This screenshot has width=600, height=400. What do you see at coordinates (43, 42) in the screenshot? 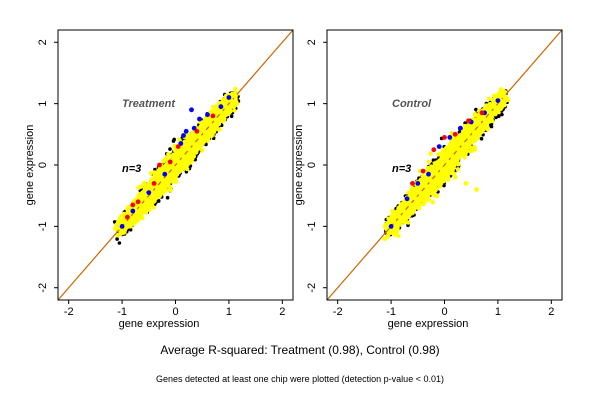
I see `y-tick-label: 2` at bounding box center [43, 42].